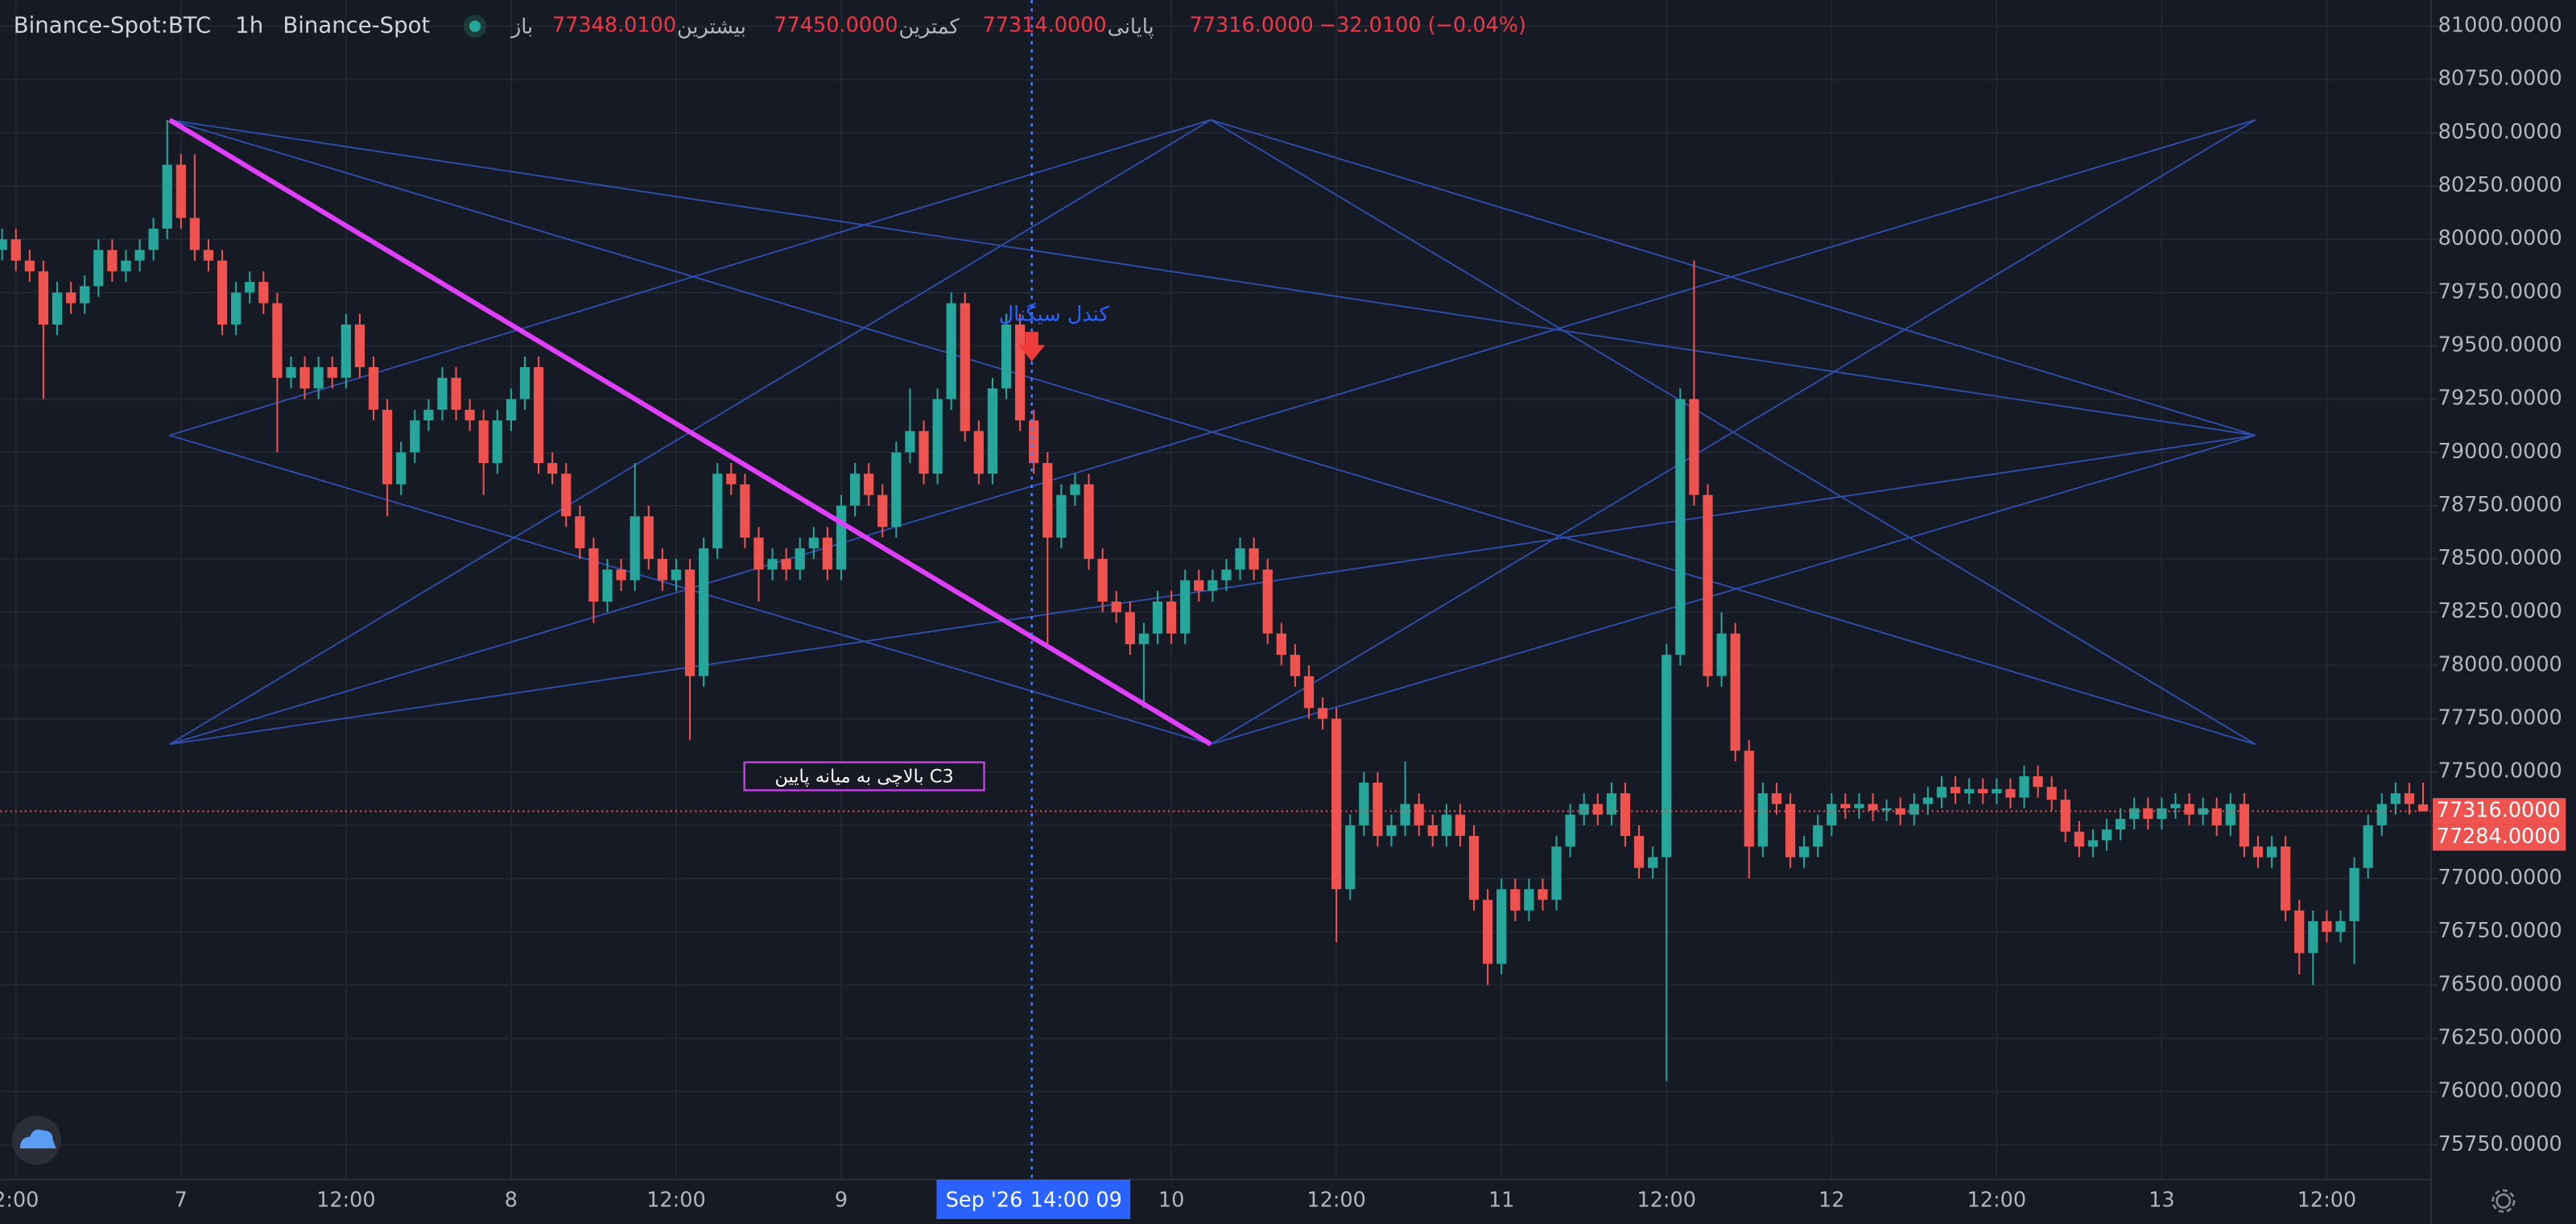 The width and height of the screenshot is (2576, 1224). I want to click on ohlc-value: 77316.0000, so click(1252, 26).